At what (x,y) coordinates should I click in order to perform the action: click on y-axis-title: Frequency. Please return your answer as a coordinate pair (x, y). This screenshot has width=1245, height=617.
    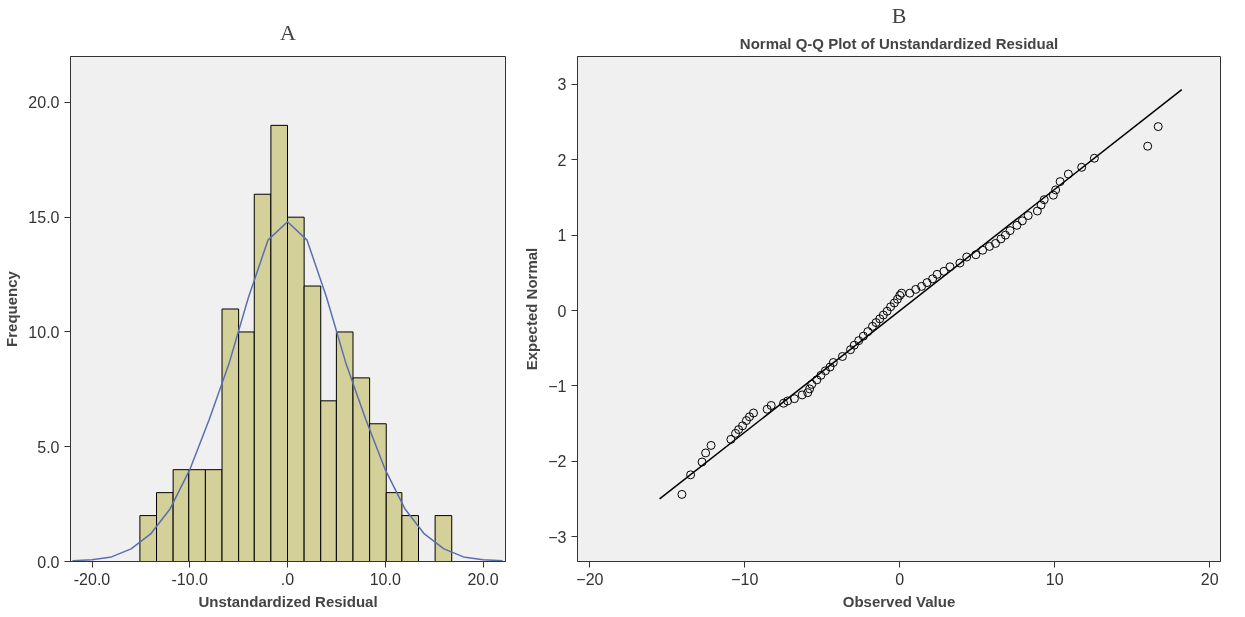
    Looking at the image, I should click on (12, 308).